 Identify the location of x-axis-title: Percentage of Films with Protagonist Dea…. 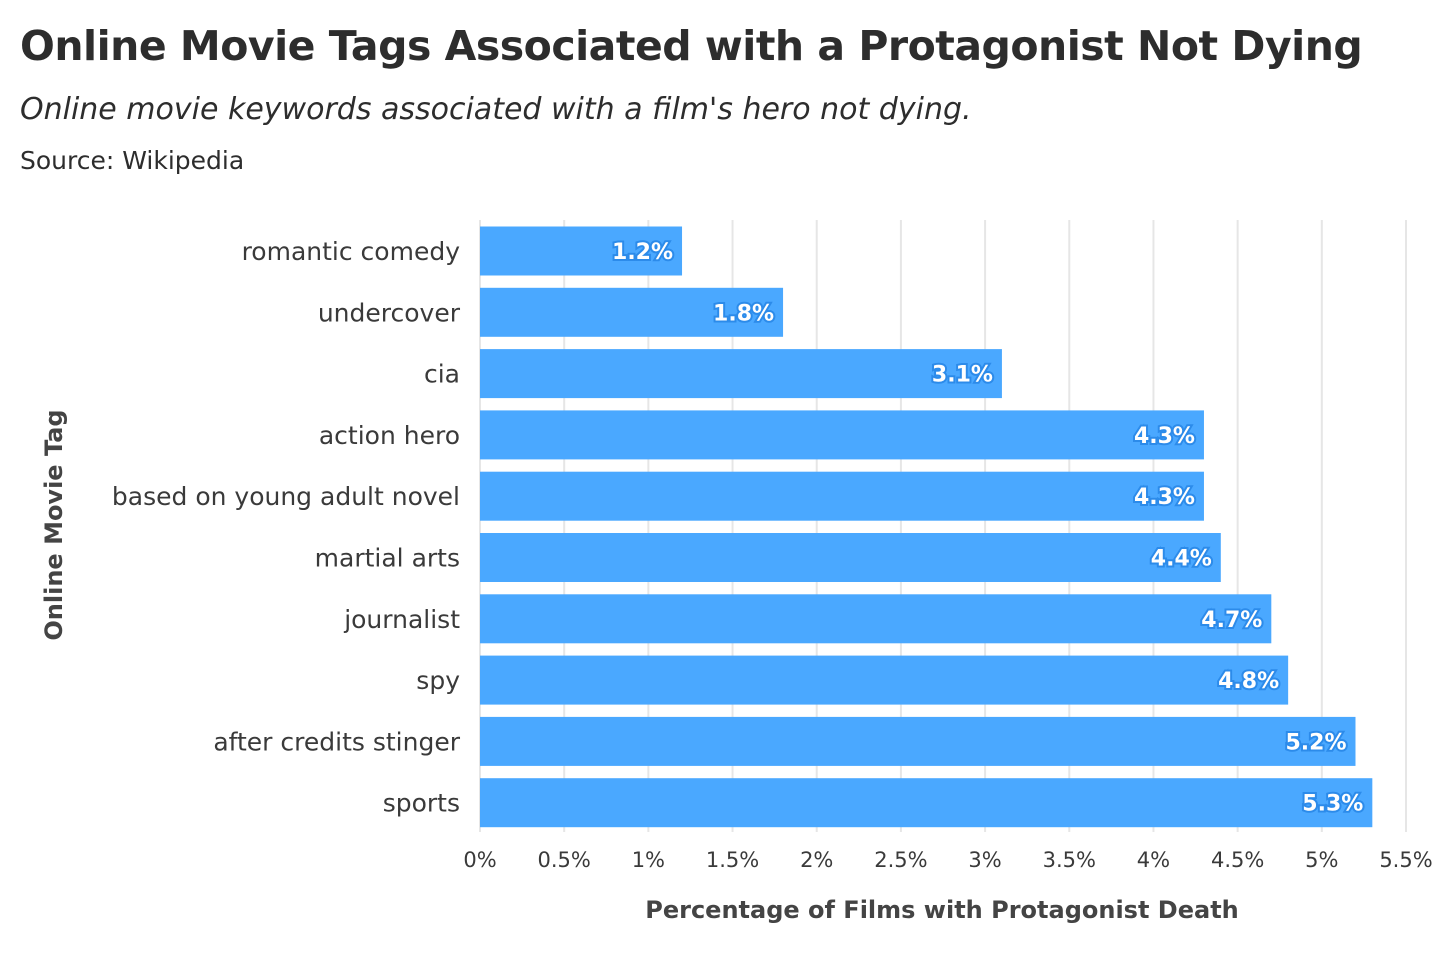
(942, 910).